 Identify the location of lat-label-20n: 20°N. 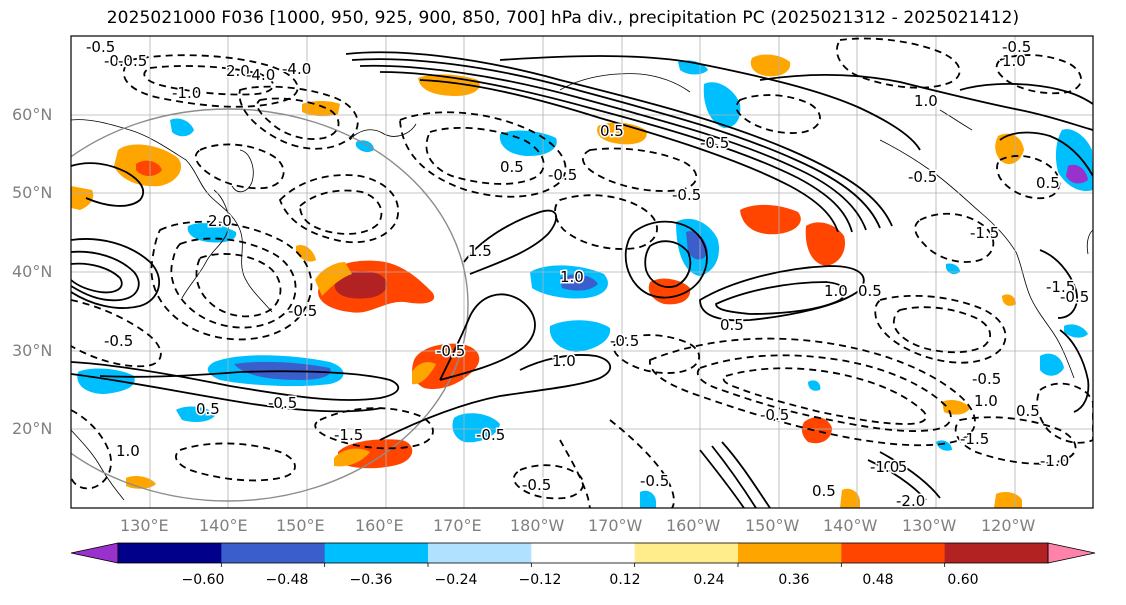
(32, 428).